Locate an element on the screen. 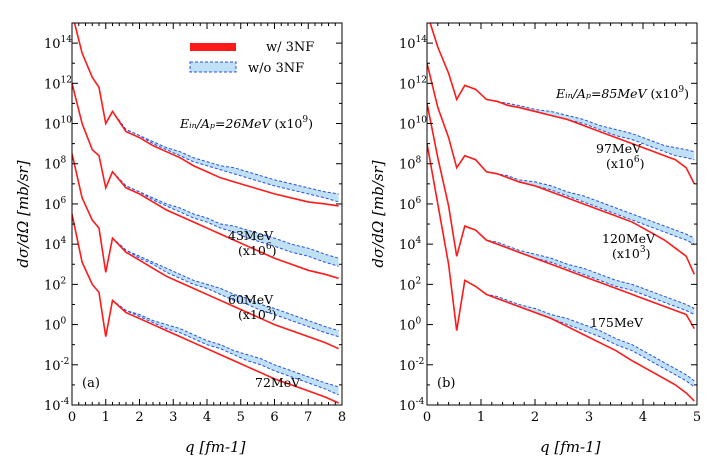  panel-label: (b) is located at coordinates (446, 383).